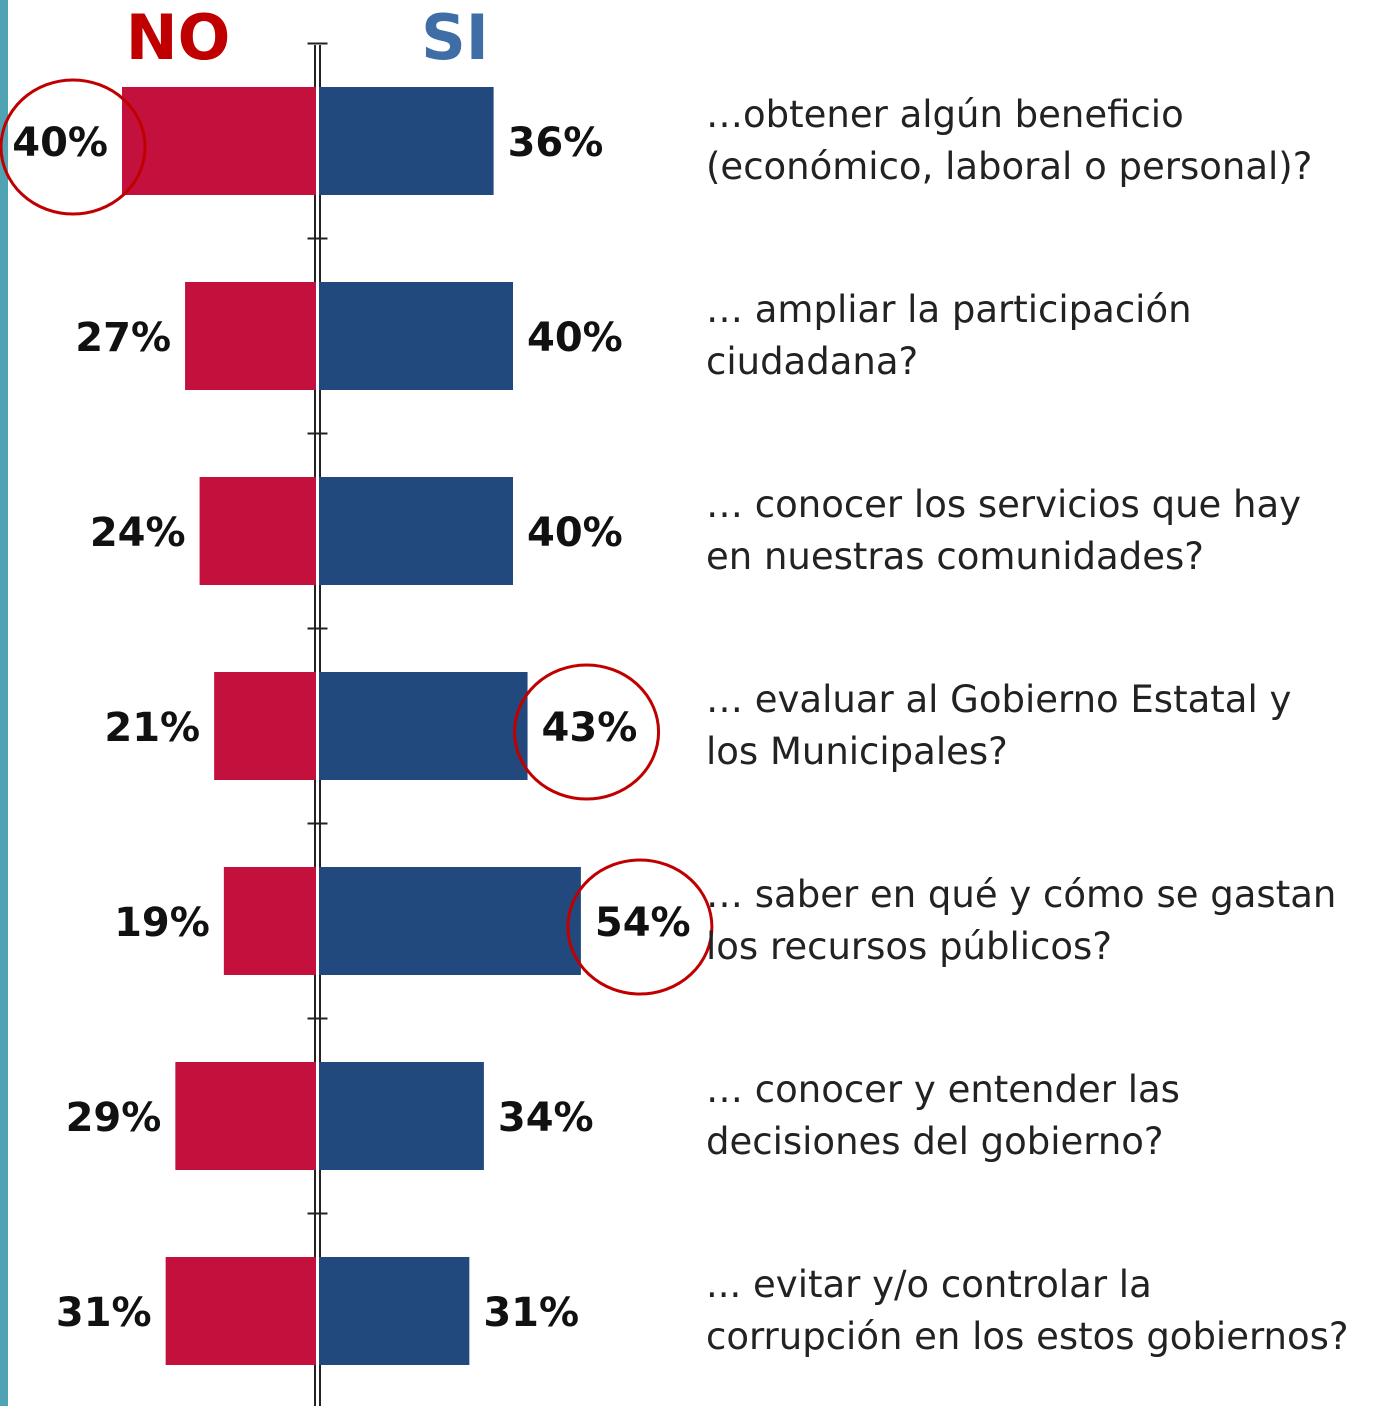 This screenshot has height=1406, width=1383. I want to click on side-stripe, so click(4, 703).